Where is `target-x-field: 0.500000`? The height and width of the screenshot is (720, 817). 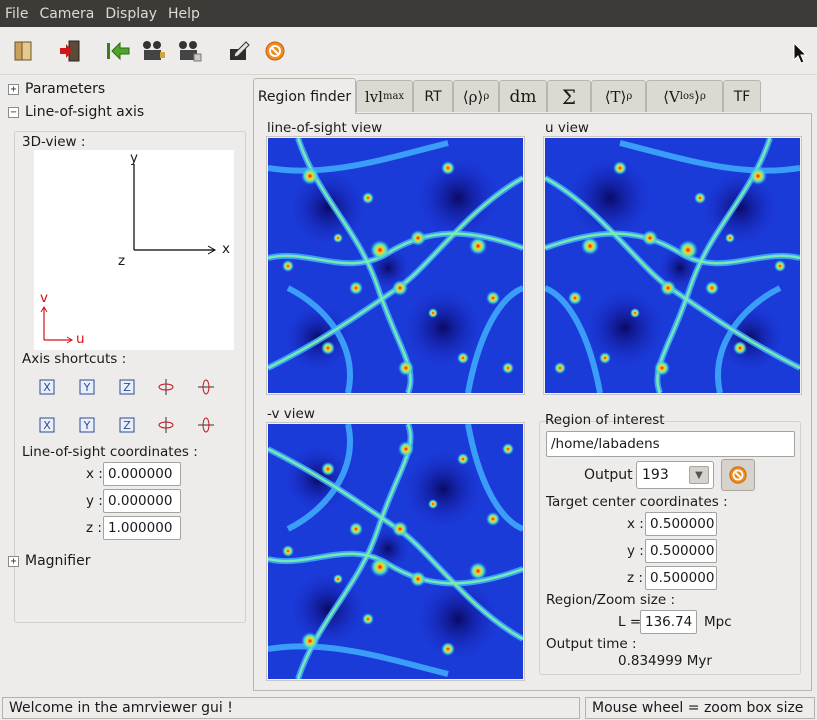 target-x-field: 0.500000 is located at coordinates (681, 524).